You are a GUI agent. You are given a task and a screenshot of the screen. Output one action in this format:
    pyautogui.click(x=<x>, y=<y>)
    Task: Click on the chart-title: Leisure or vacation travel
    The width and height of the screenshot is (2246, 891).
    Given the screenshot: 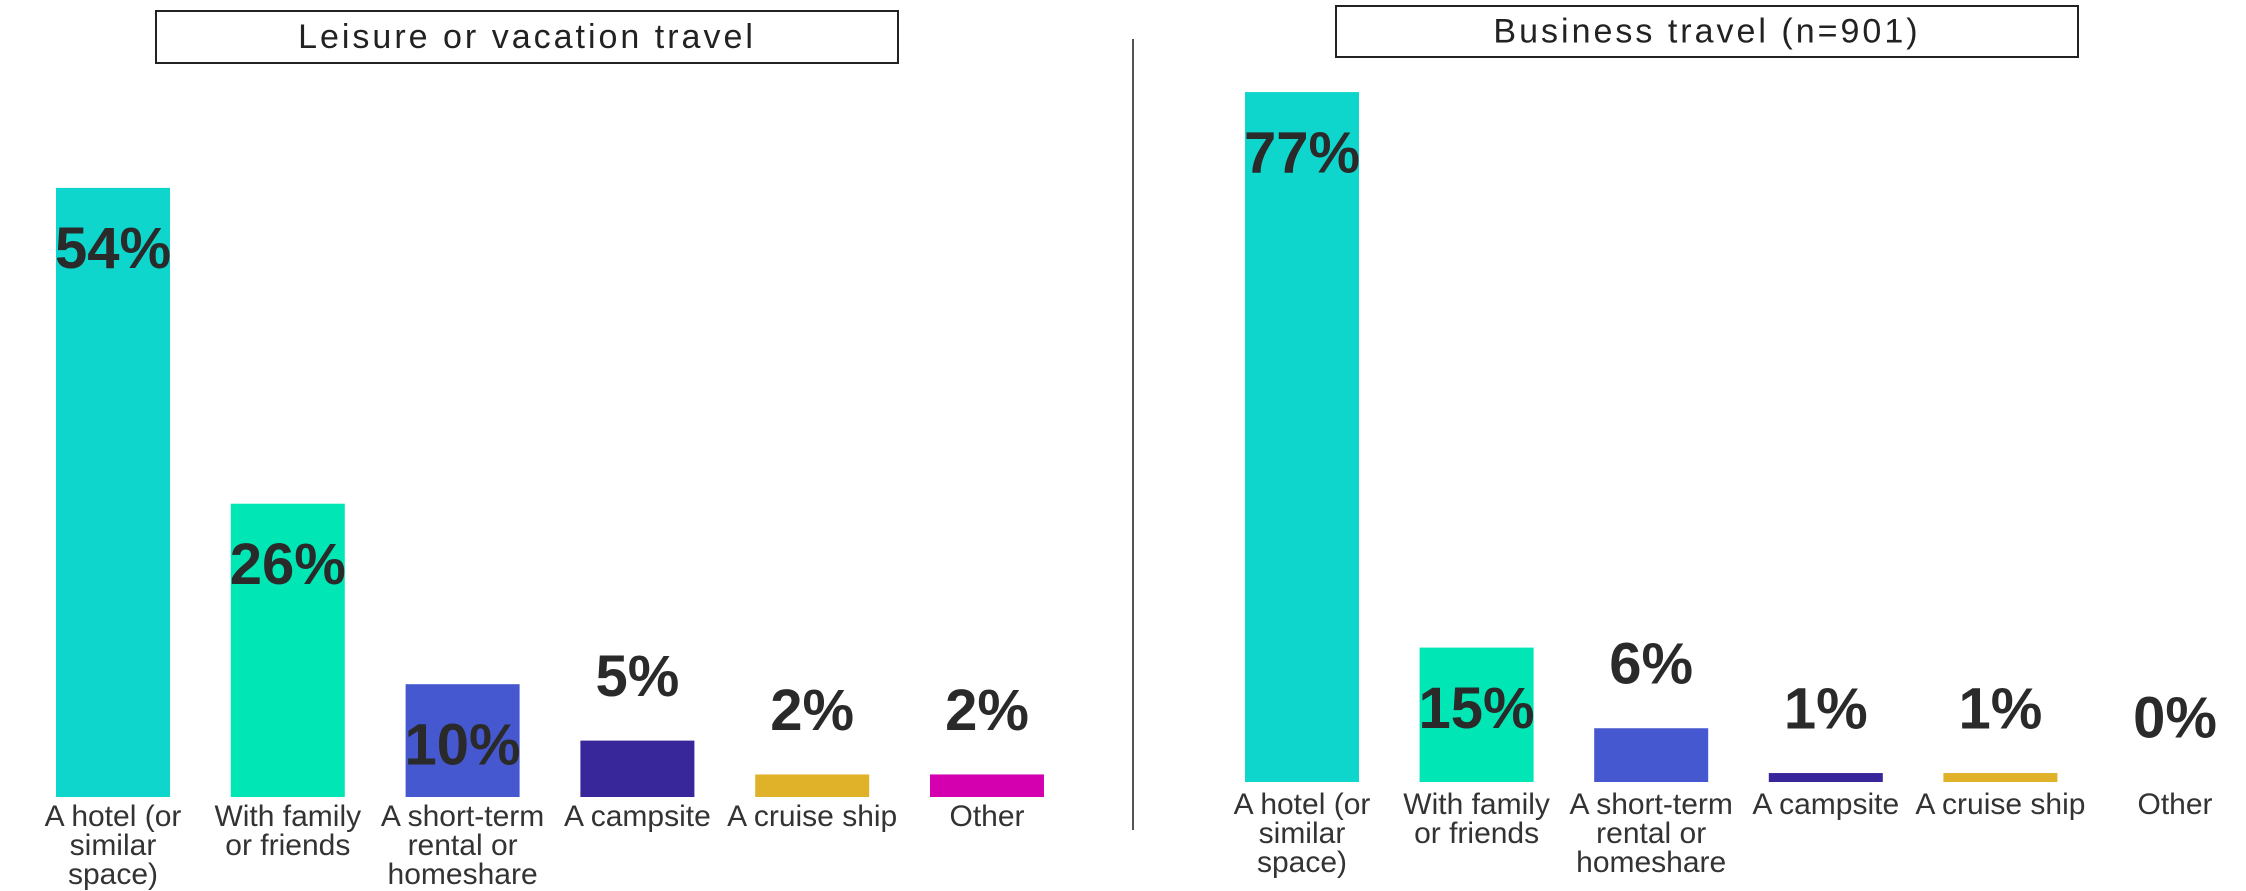 What is the action you would take?
    pyautogui.click(x=527, y=37)
    